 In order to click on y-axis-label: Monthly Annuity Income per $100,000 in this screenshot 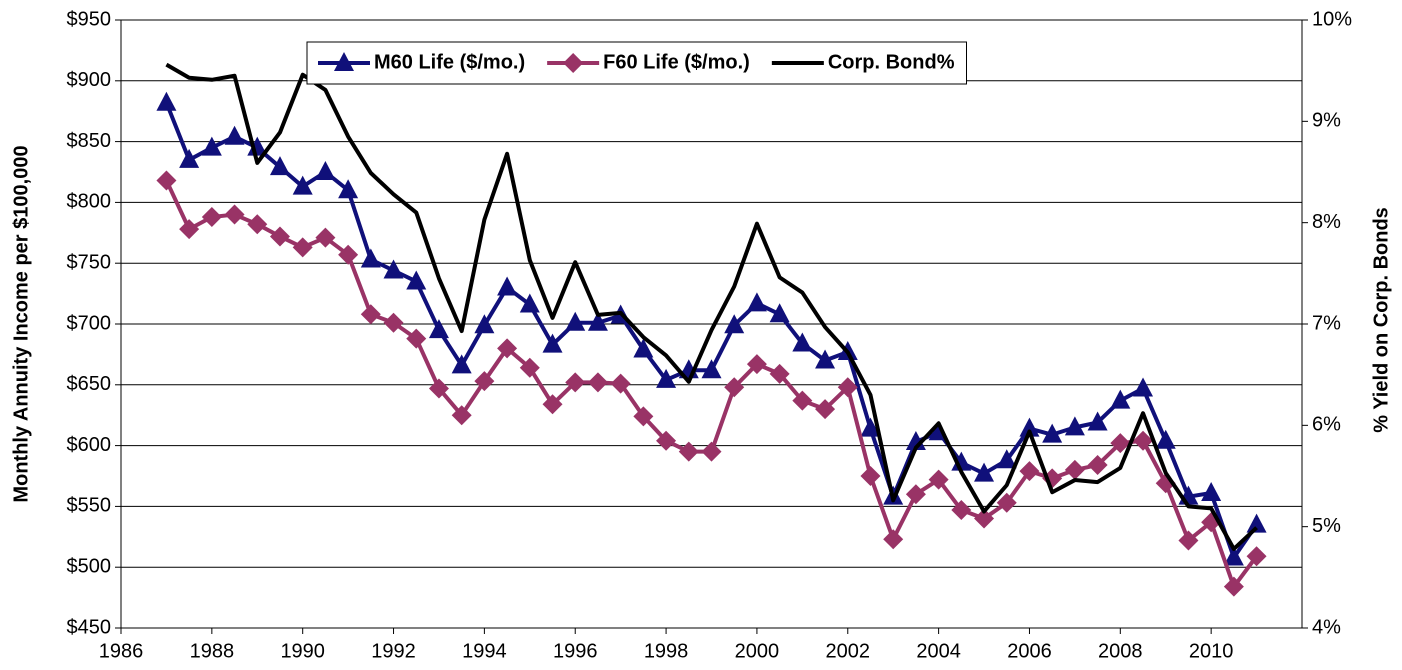, I will do `click(21, 323)`.